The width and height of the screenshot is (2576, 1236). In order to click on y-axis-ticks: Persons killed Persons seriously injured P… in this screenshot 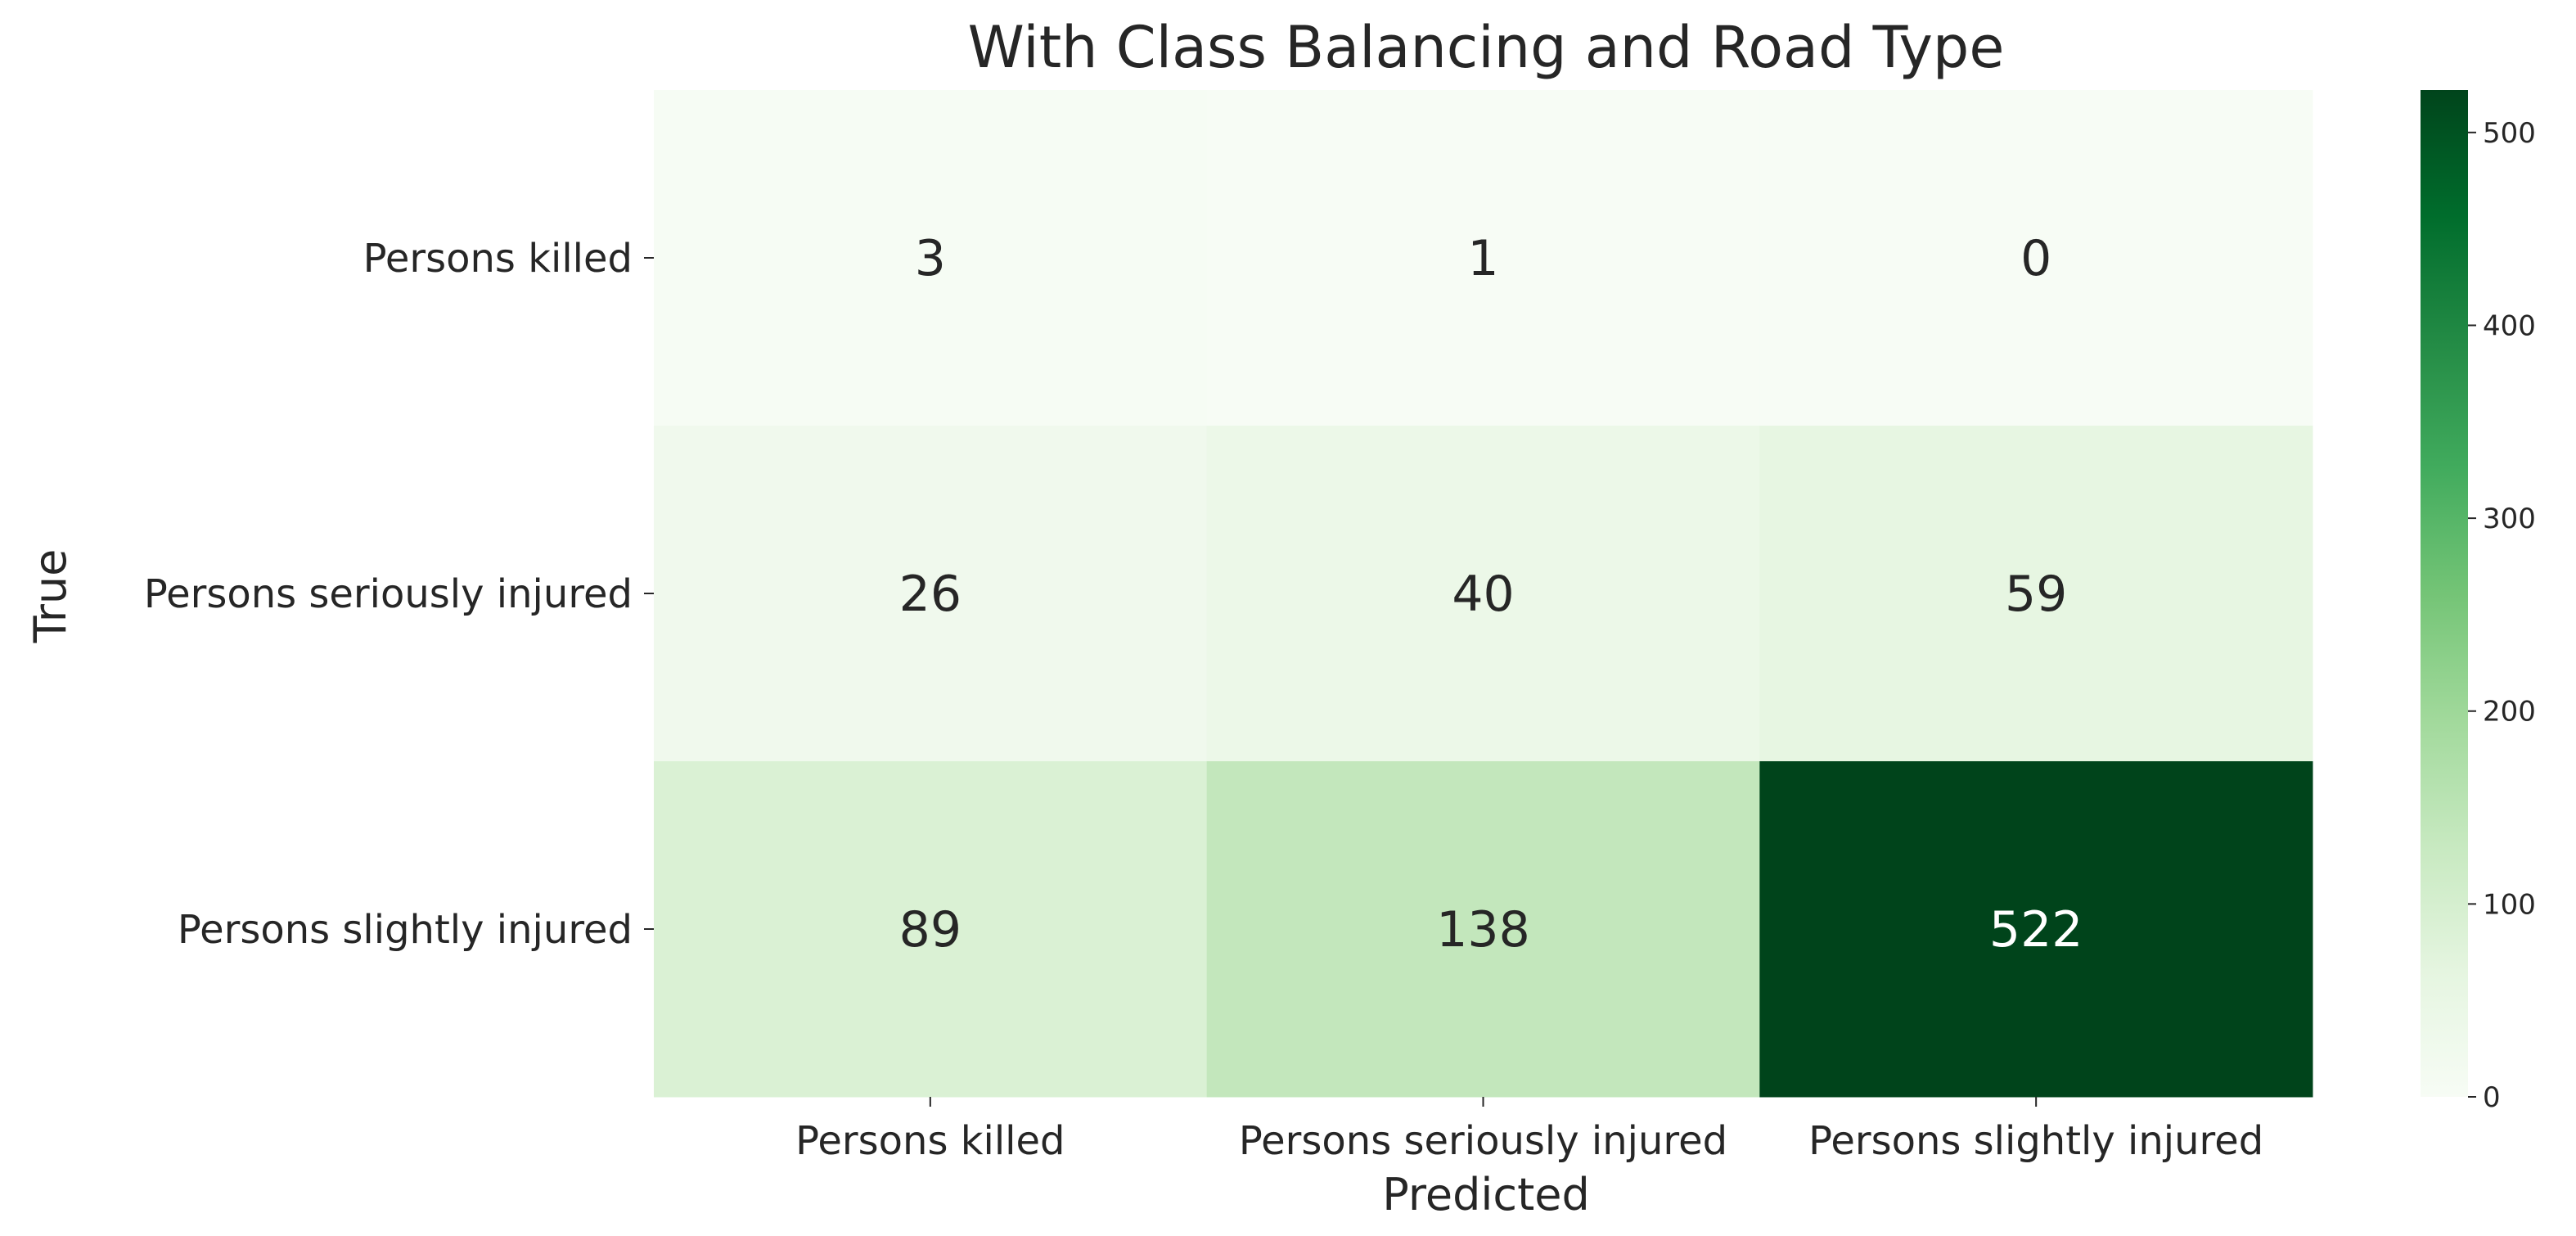, I will do `click(399, 594)`.